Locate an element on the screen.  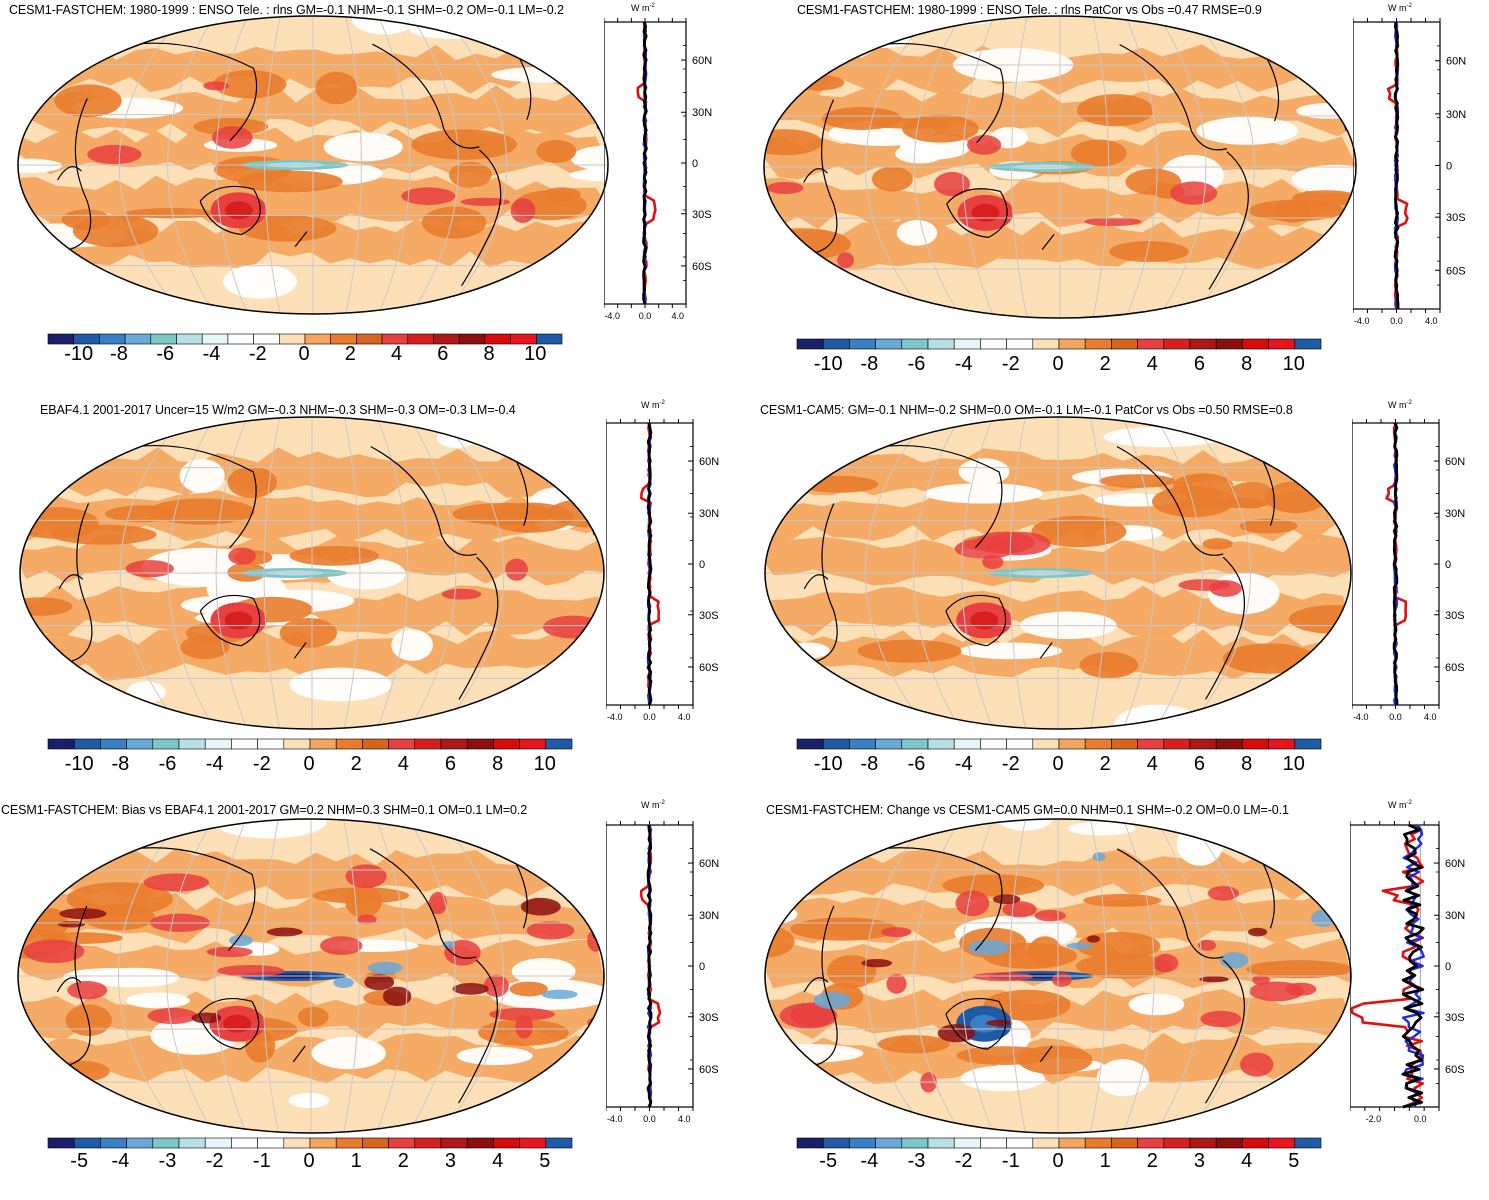
colorbar-label: -6 is located at coordinates (167, 764).